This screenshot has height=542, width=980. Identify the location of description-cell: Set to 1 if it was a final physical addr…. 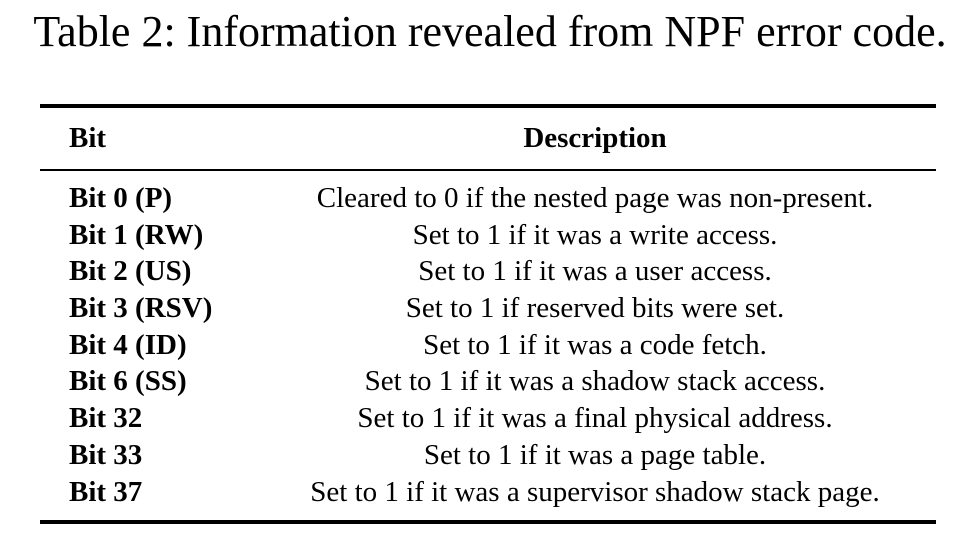
(595, 418).